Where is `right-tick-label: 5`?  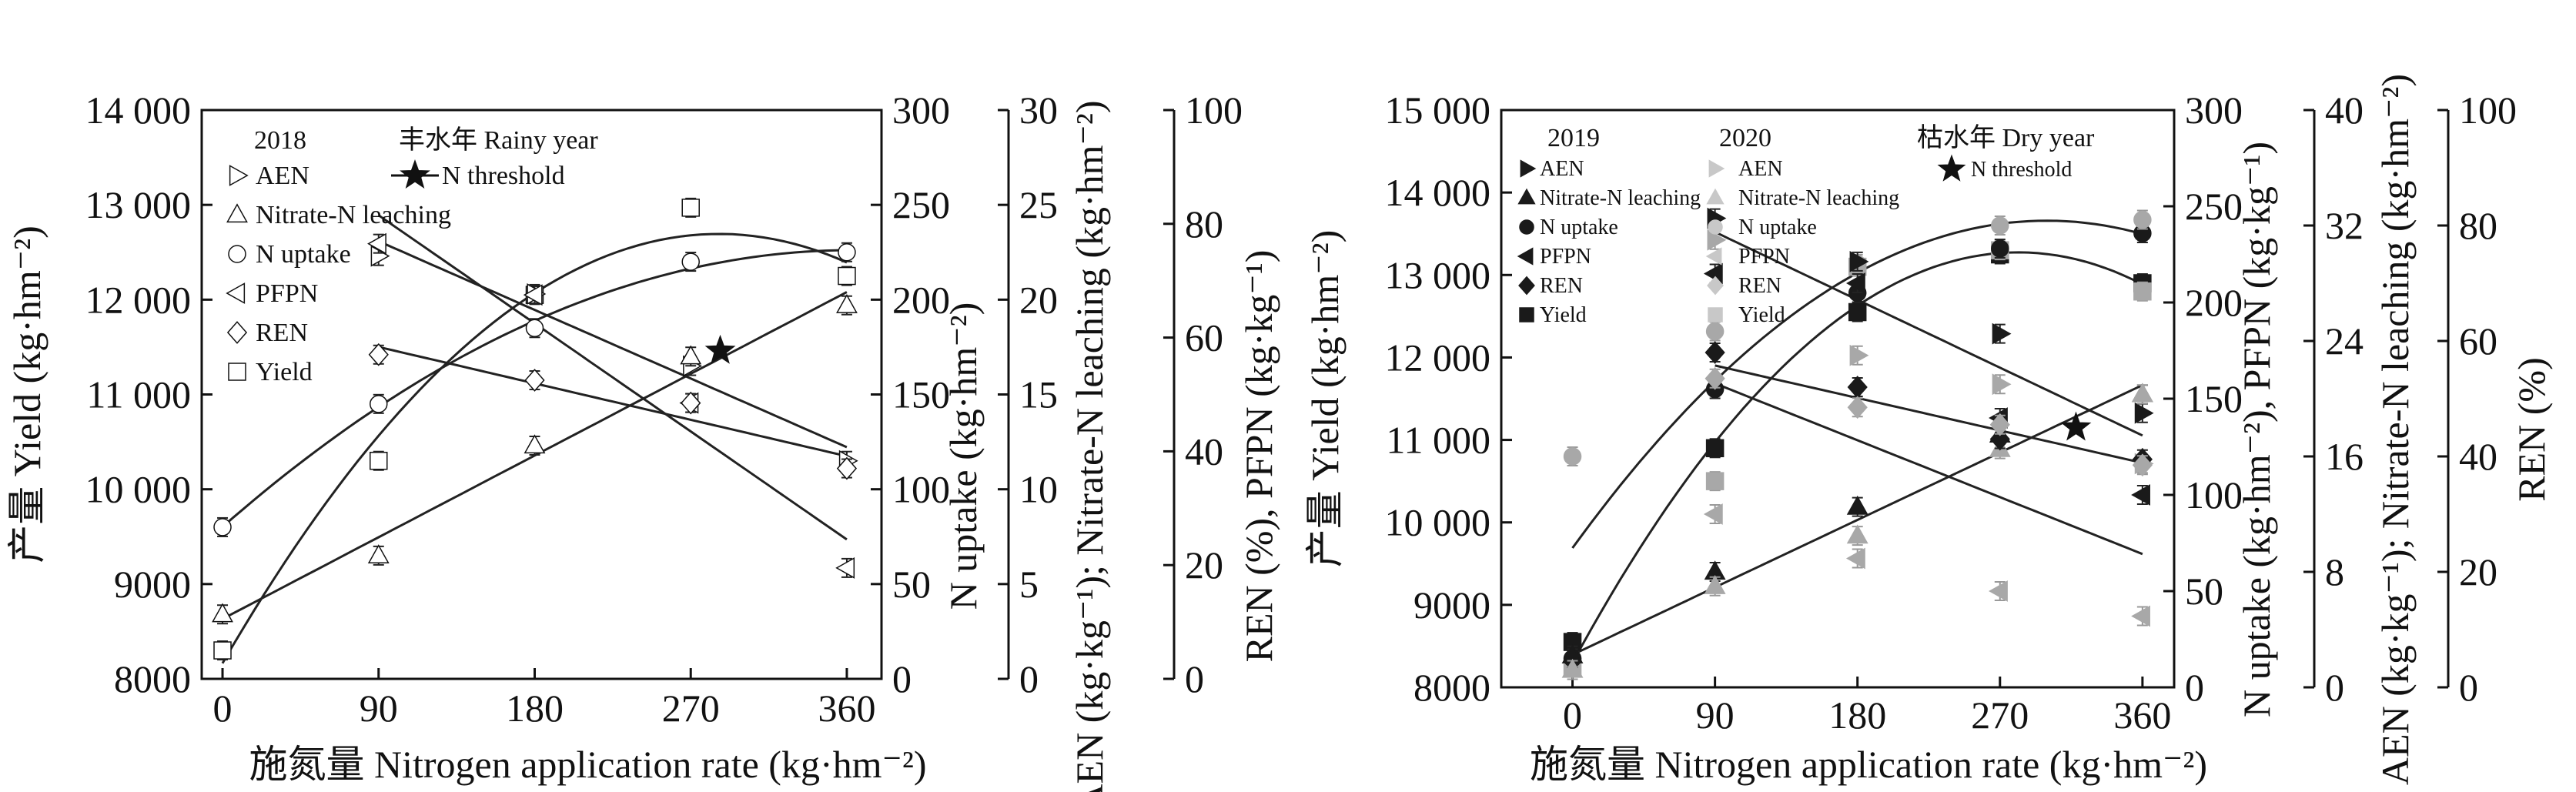 right-tick-label: 5 is located at coordinates (1029, 584).